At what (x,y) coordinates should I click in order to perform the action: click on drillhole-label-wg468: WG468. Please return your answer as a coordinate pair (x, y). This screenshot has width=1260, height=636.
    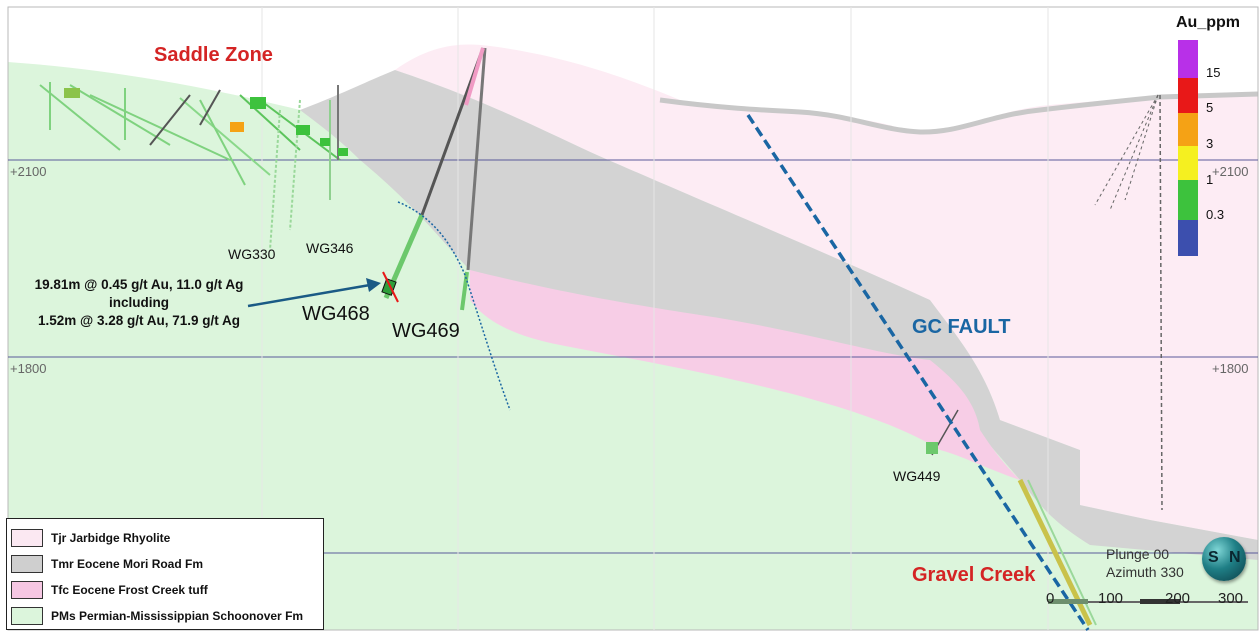
    Looking at the image, I should click on (336, 314).